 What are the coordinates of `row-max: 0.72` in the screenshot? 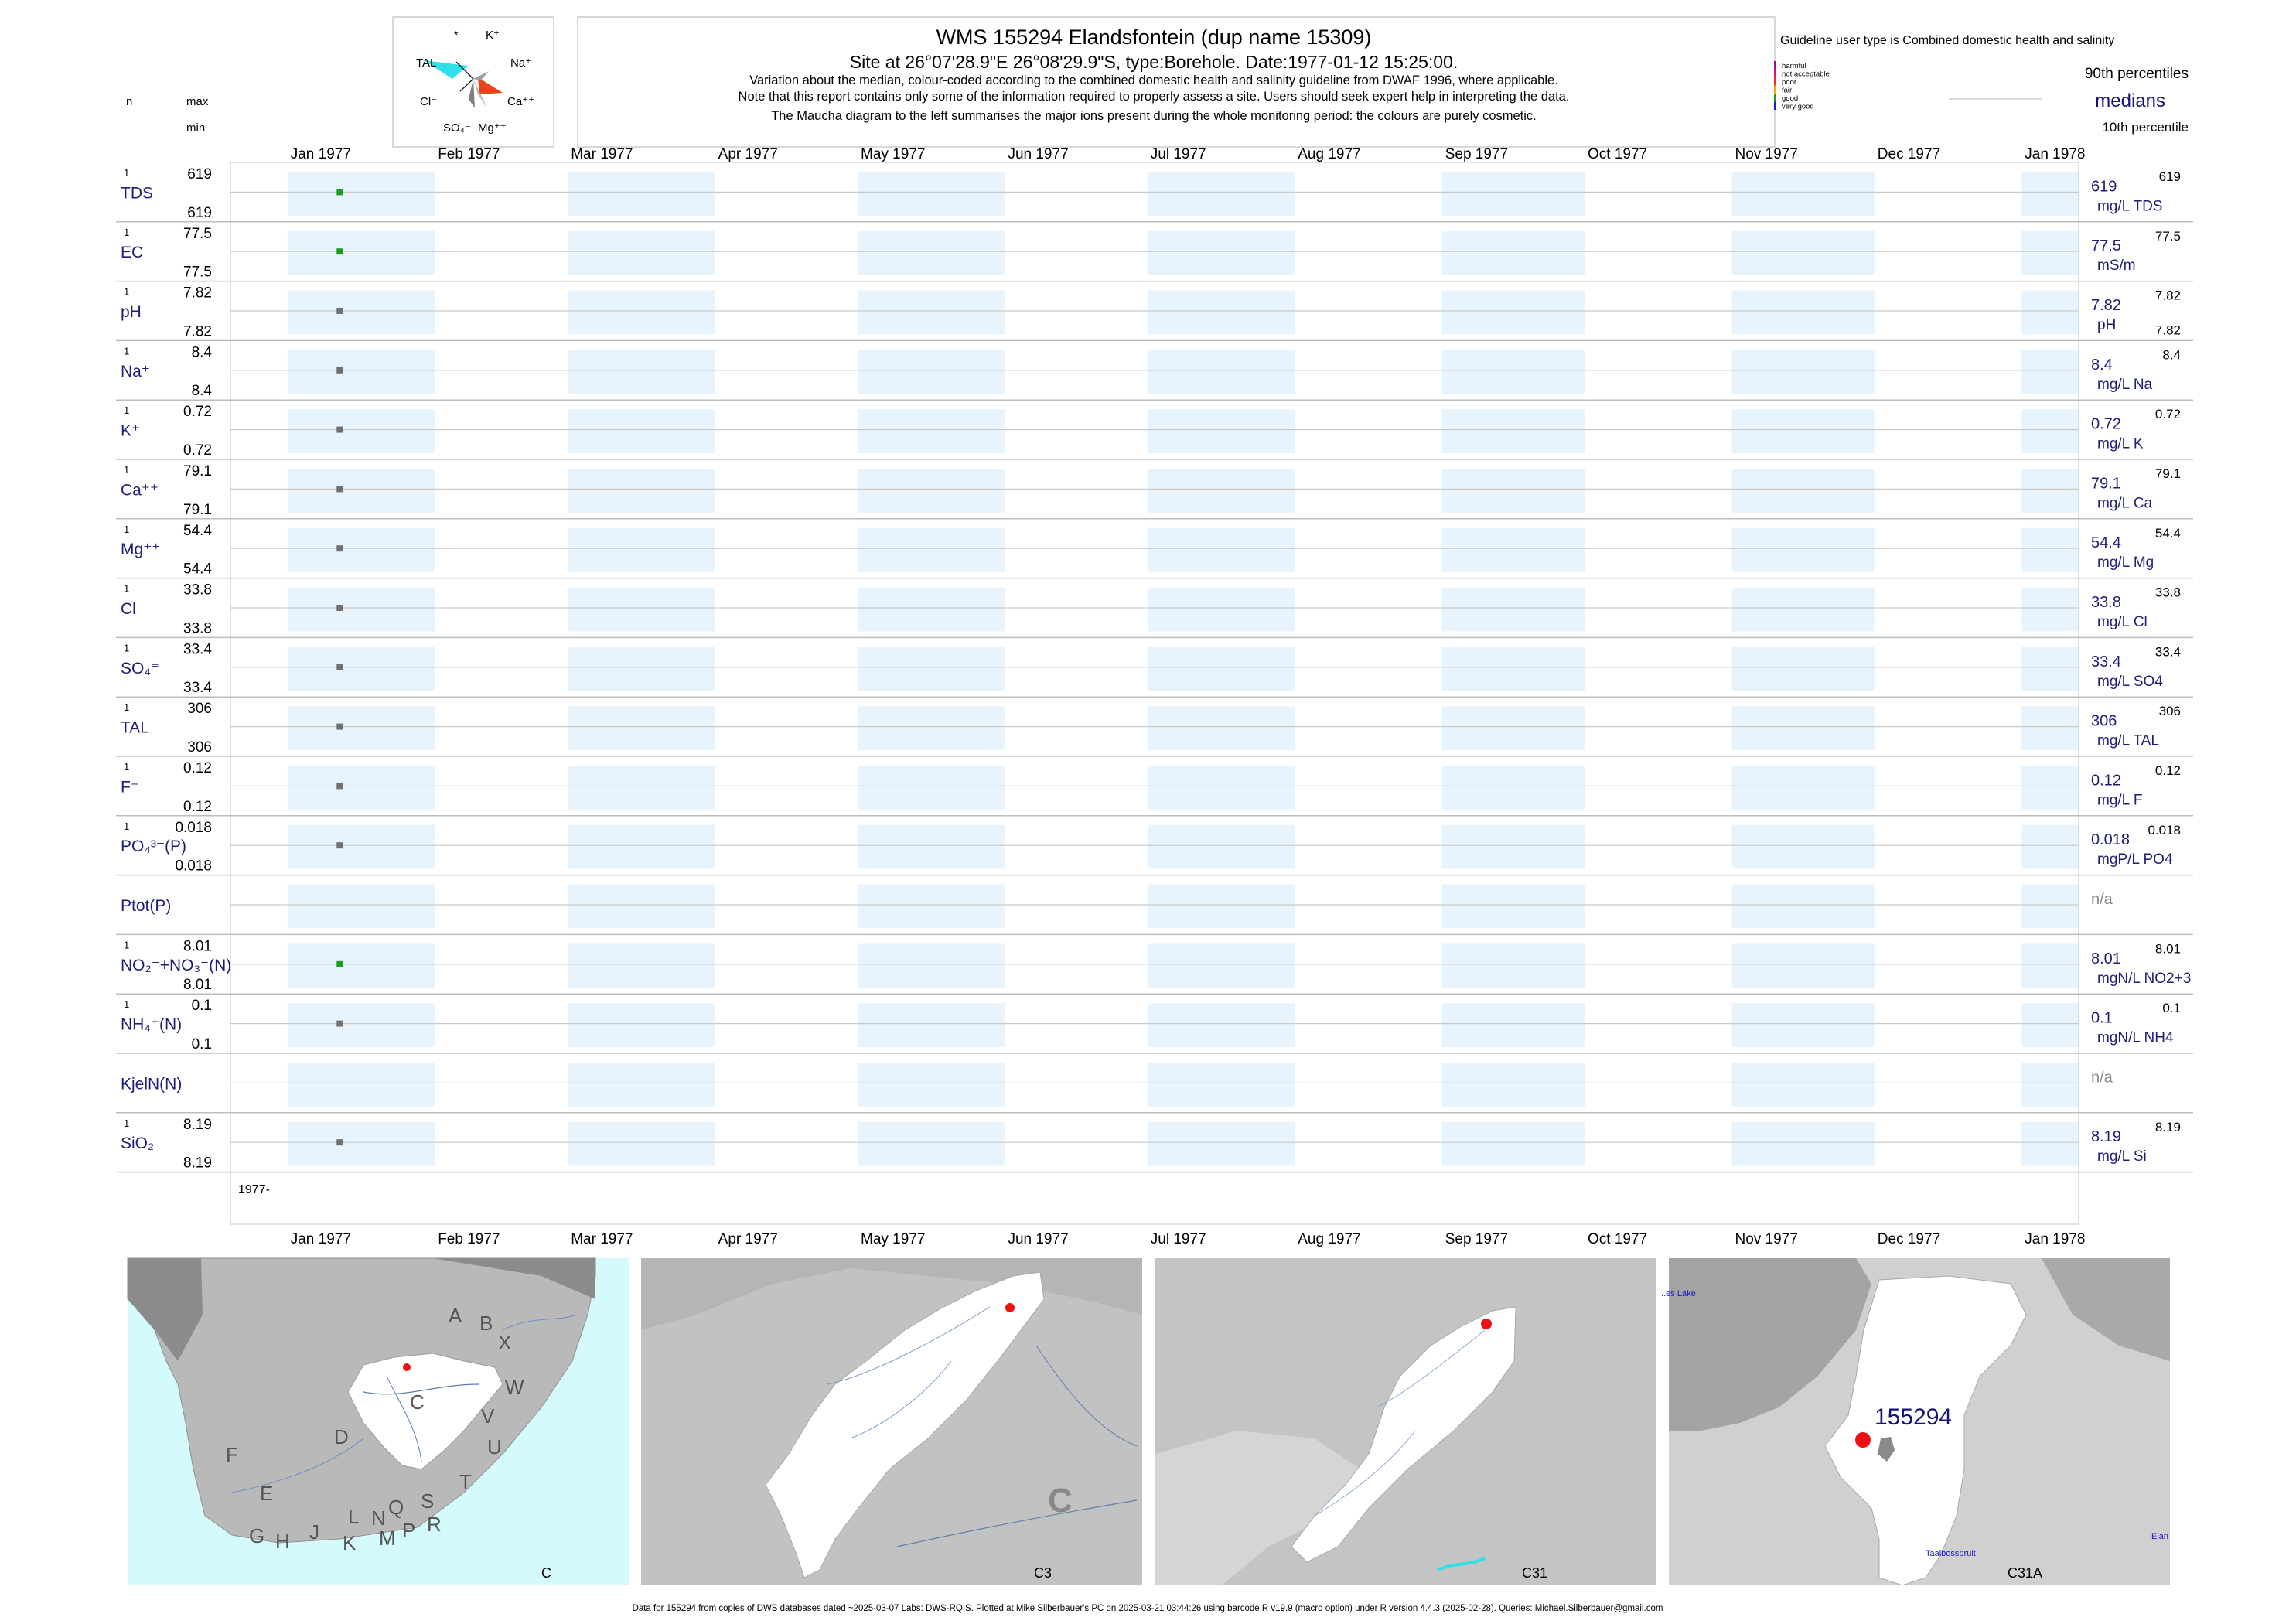 It's located at (197, 412).